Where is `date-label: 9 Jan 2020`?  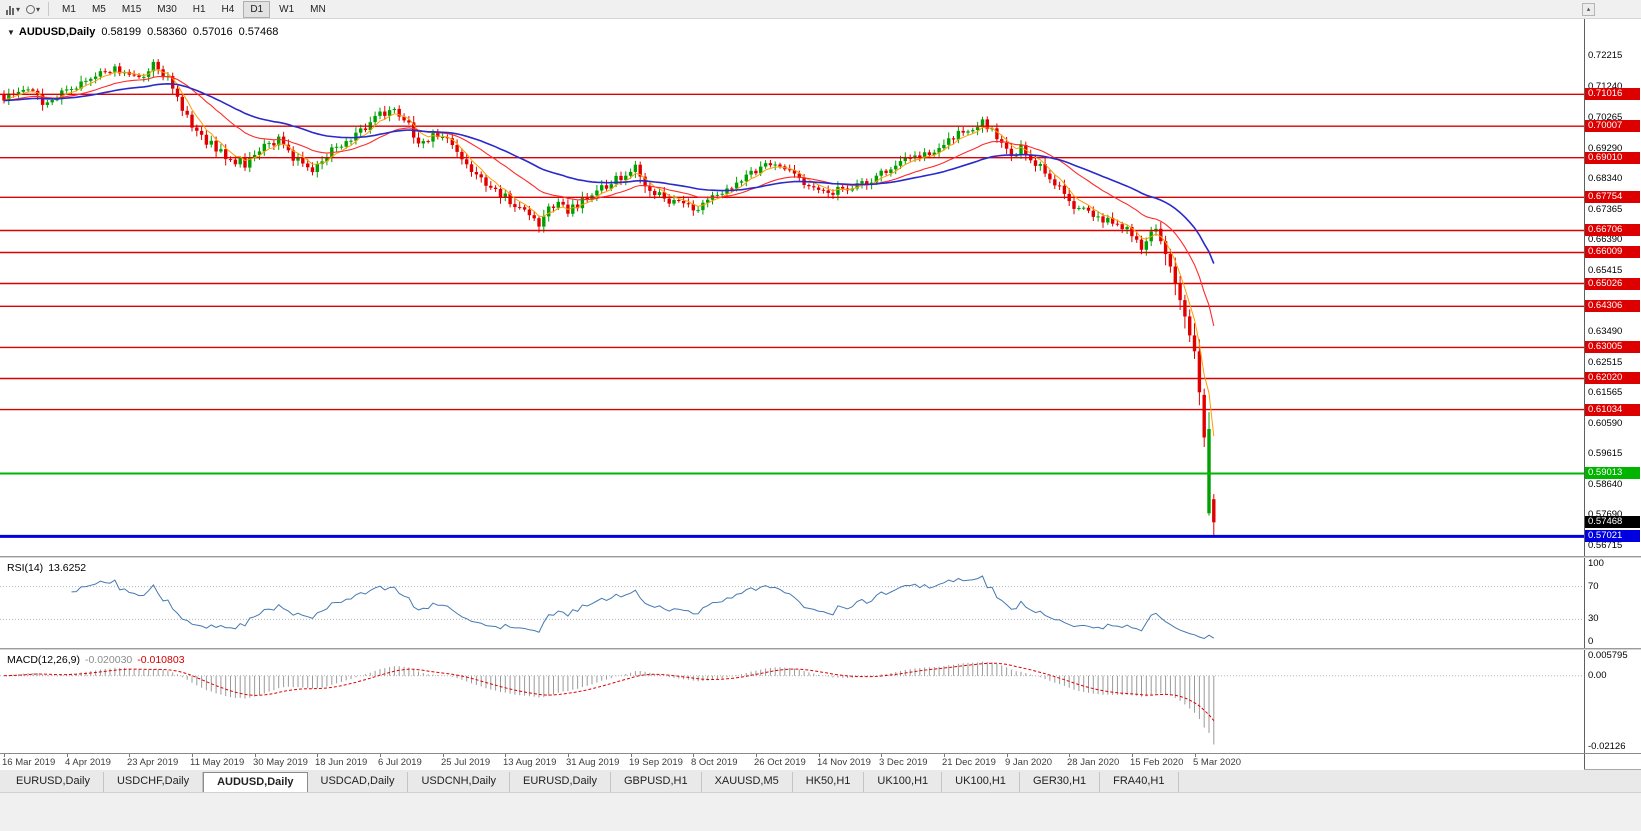 date-label: 9 Jan 2020 is located at coordinates (1029, 762).